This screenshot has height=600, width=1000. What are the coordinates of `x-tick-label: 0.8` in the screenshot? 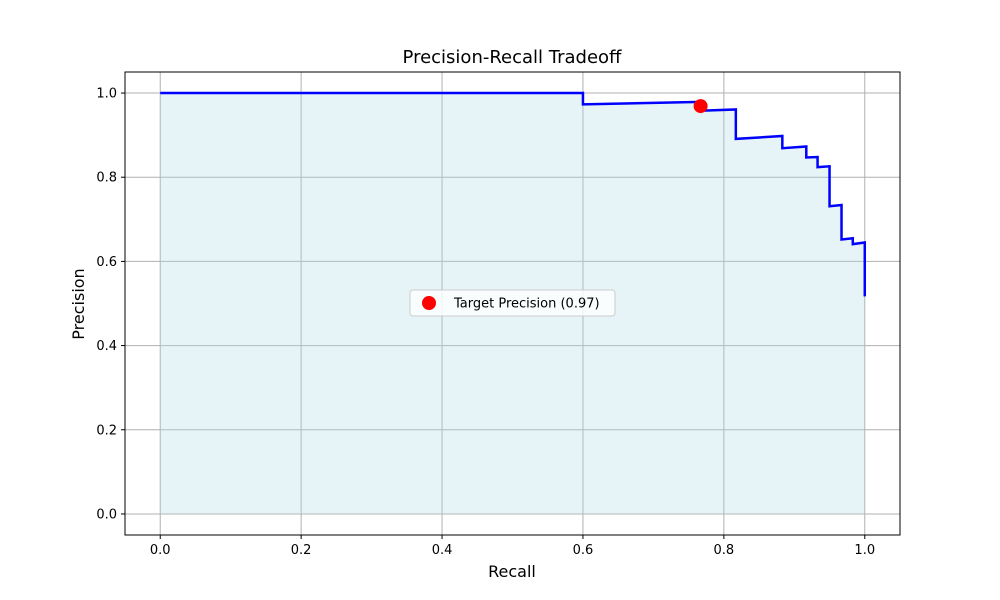 It's located at (724, 550).